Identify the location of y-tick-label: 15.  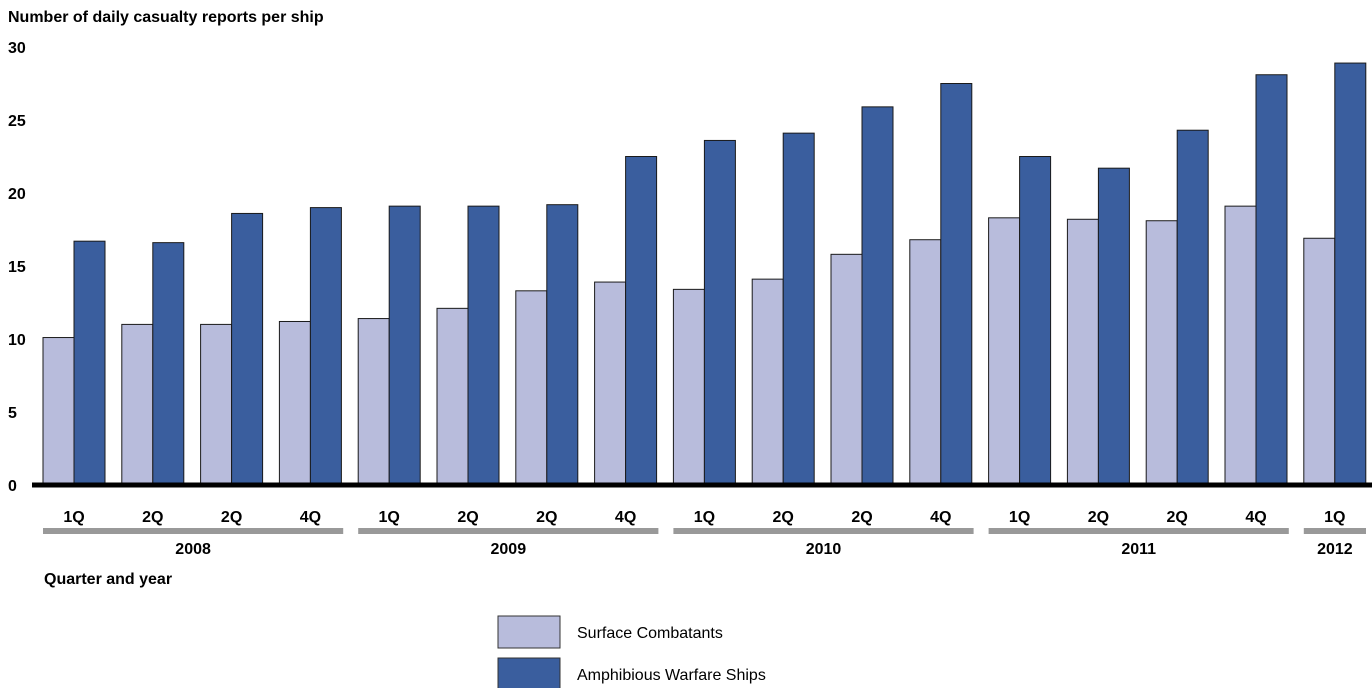
(17, 267).